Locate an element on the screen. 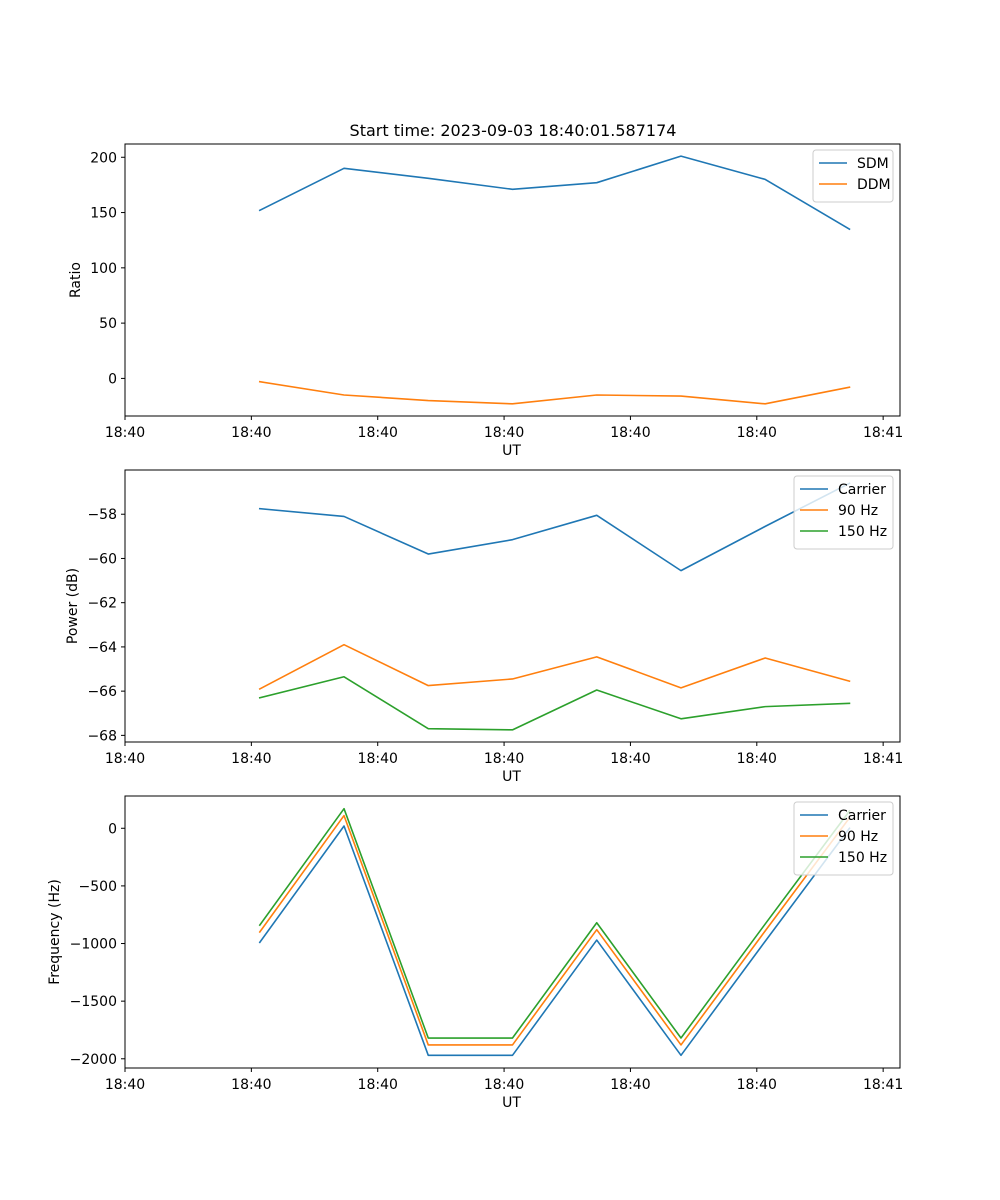 This screenshot has height=1200, width=1000. y-tick-label: −64 is located at coordinates (102, 648).